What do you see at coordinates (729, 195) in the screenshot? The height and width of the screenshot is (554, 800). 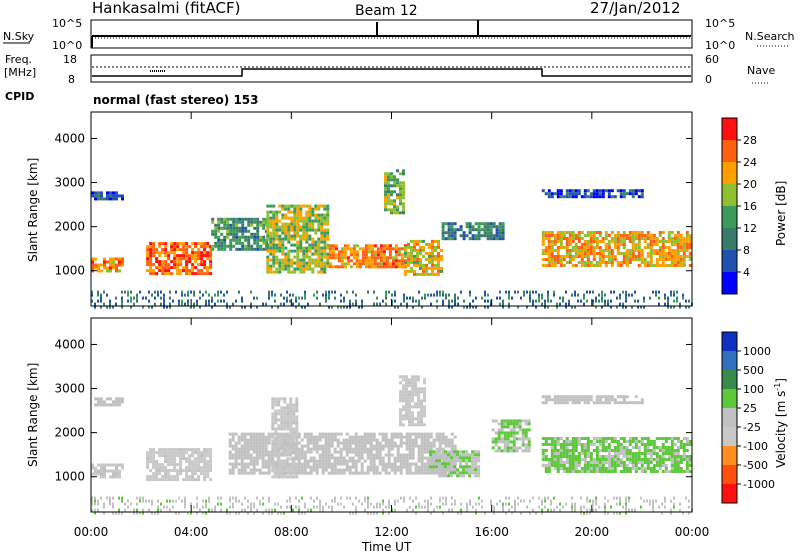 I see `colorbar-segment` at bounding box center [729, 195].